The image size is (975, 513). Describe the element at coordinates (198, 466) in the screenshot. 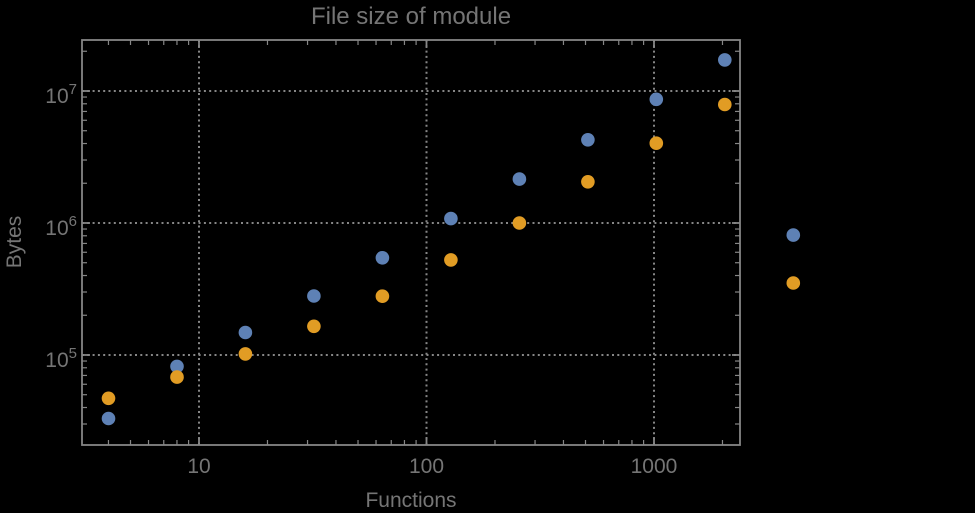

I see `x-tick-label: 10` at that location.